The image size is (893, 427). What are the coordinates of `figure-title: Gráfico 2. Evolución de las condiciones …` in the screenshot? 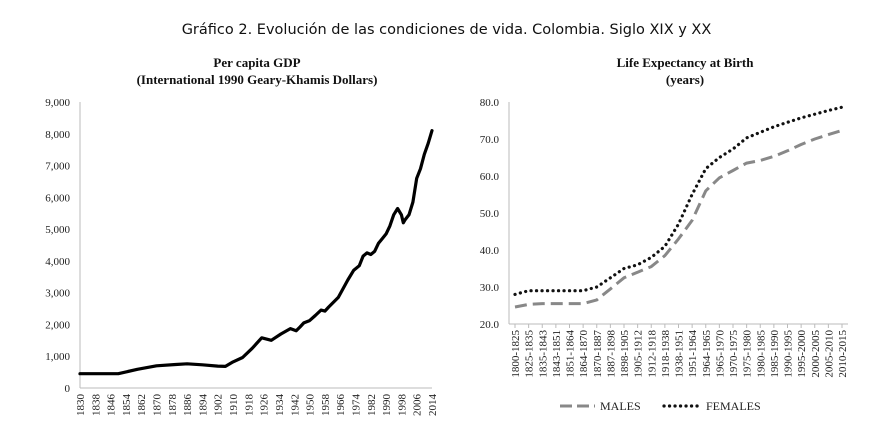 It's located at (446, 30).